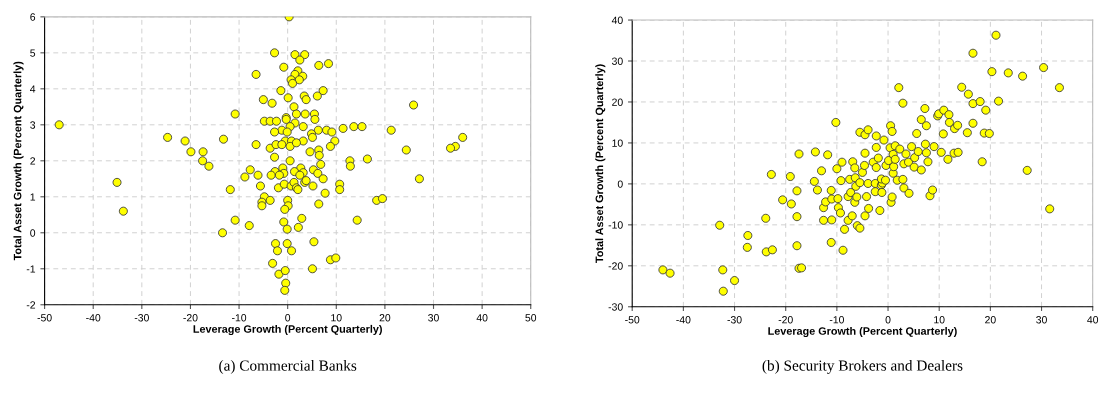  What do you see at coordinates (31, 269) in the screenshot?
I see `y-tick-label: -1` at bounding box center [31, 269].